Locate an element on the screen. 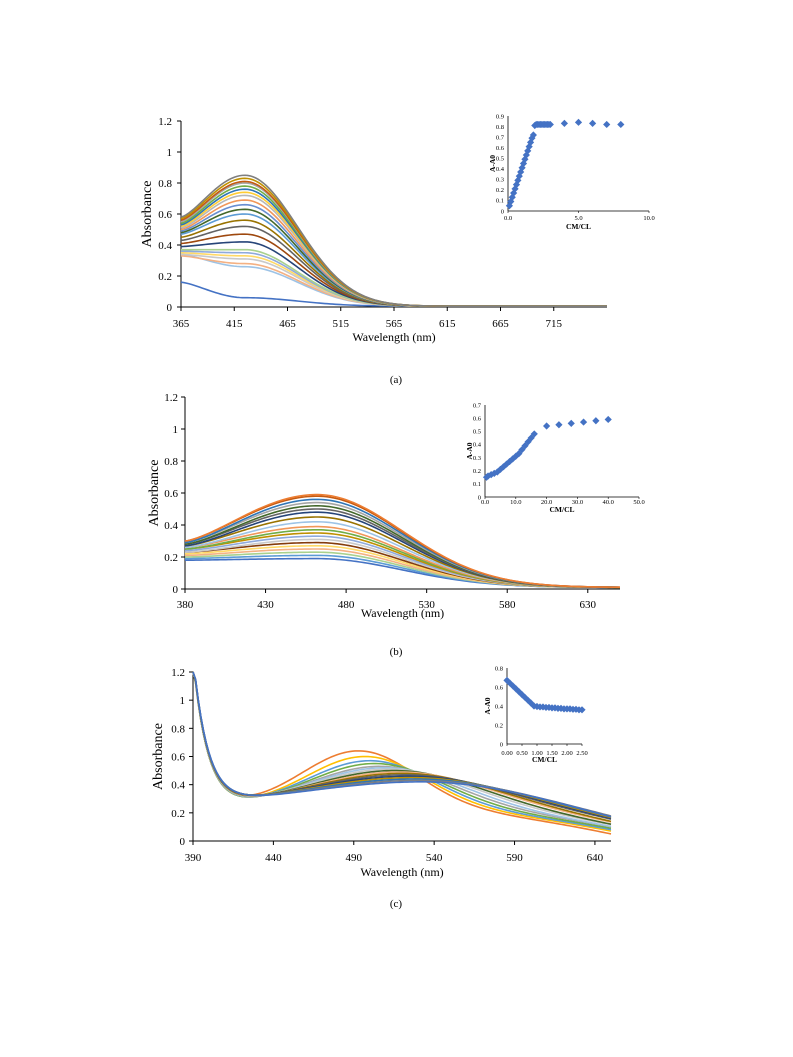 Image resolution: width=793 pixels, height=1057 pixels. x-tick-label: 630 is located at coordinates (588, 605).